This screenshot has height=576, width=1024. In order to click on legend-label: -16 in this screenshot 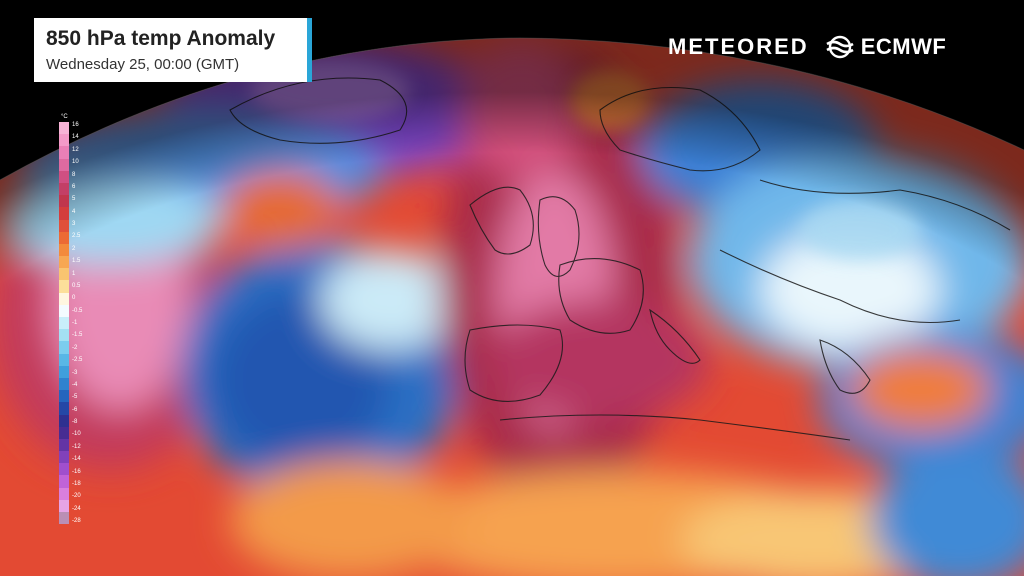, I will do `click(76, 471)`.